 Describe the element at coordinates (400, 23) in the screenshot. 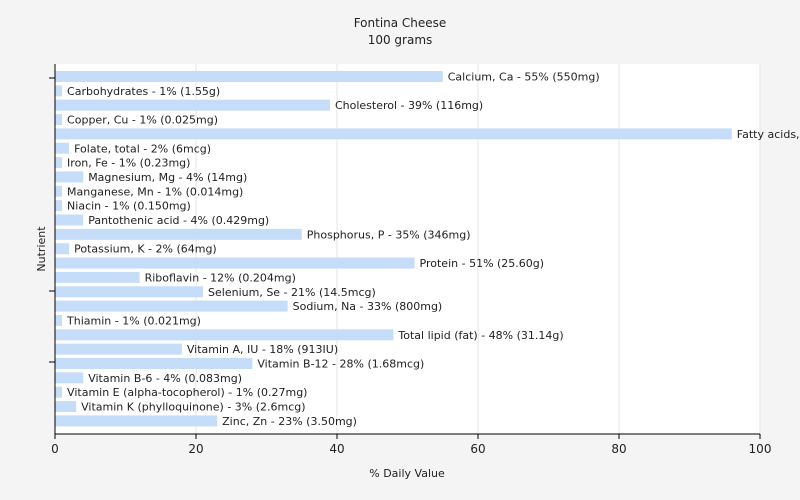

I see `chart-title: Fontina Cheese` at that location.